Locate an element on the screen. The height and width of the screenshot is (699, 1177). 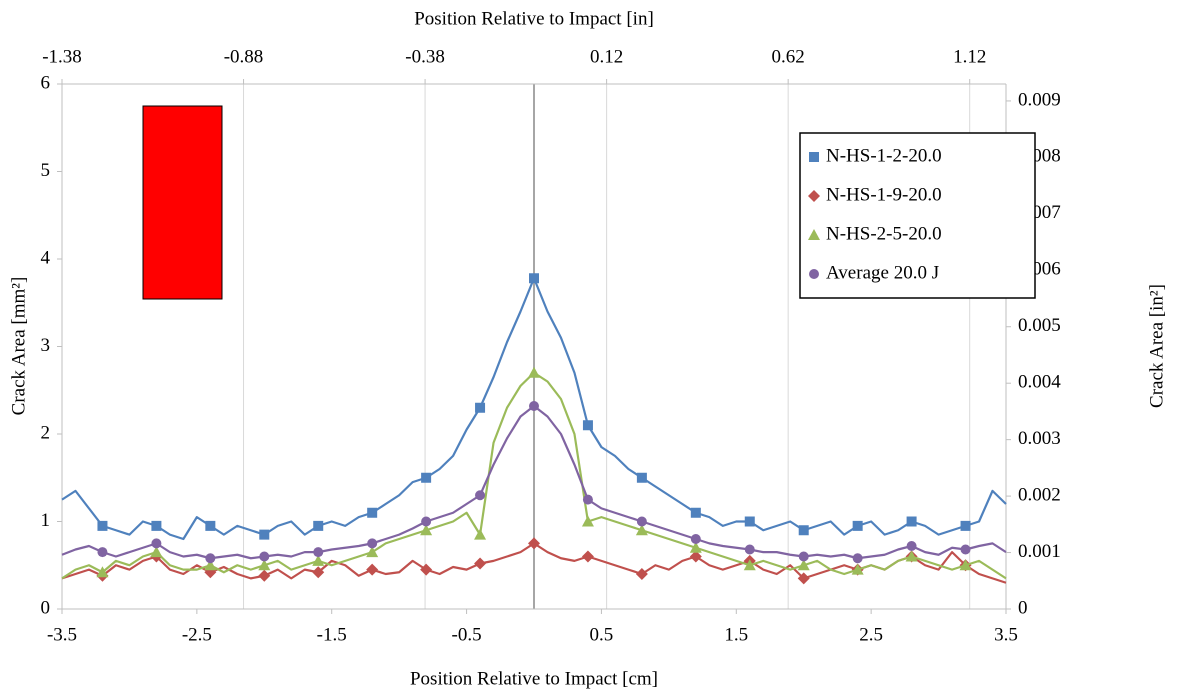
x2-tick-label: -0.88 is located at coordinates (244, 56).